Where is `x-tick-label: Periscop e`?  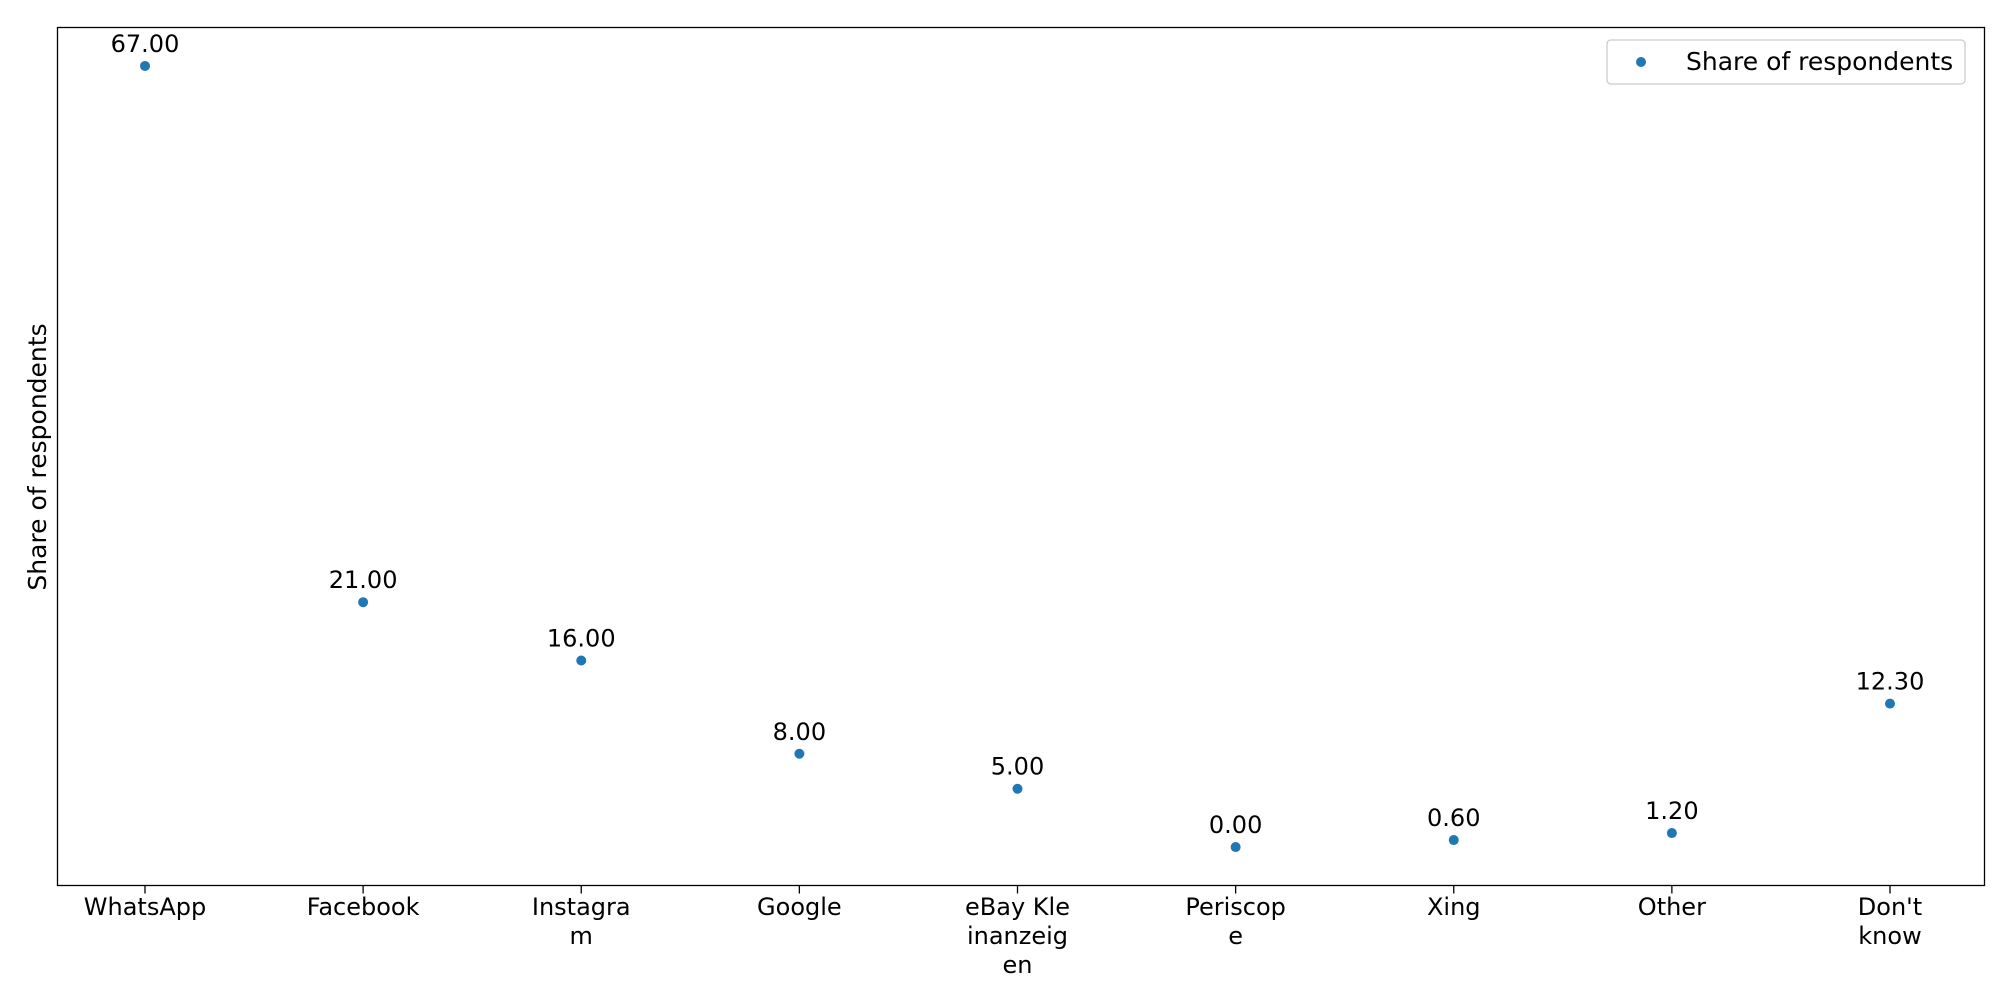 x-tick-label: Periscop e is located at coordinates (1235, 921).